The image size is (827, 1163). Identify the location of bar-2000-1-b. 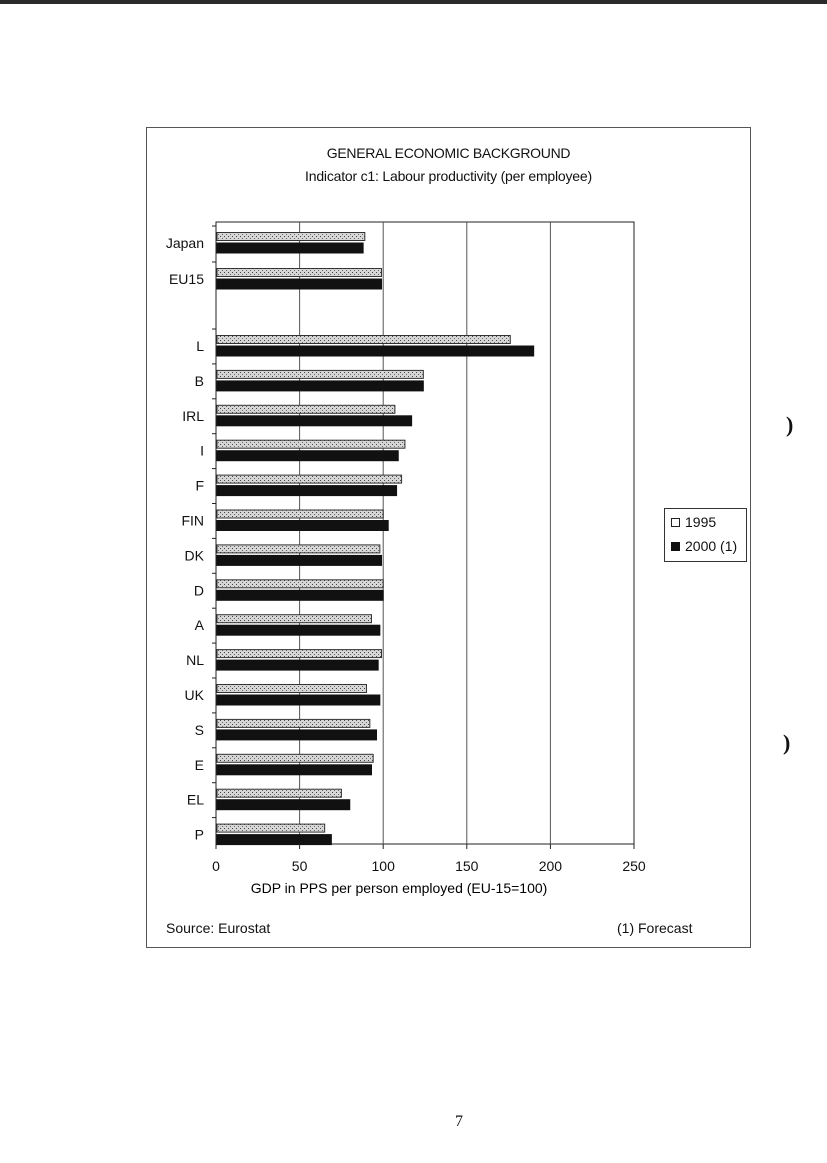
(320, 386).